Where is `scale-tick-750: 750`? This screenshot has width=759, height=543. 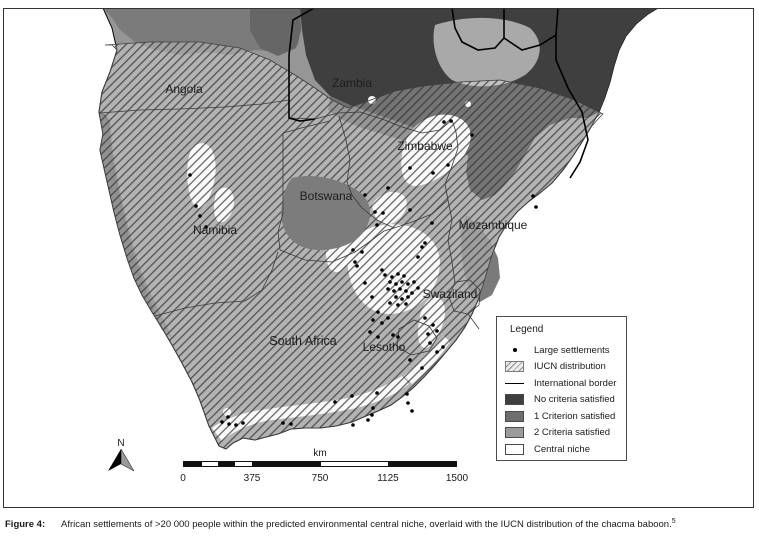 scale-tick-750: 750 is located at coordinates (320, 478).